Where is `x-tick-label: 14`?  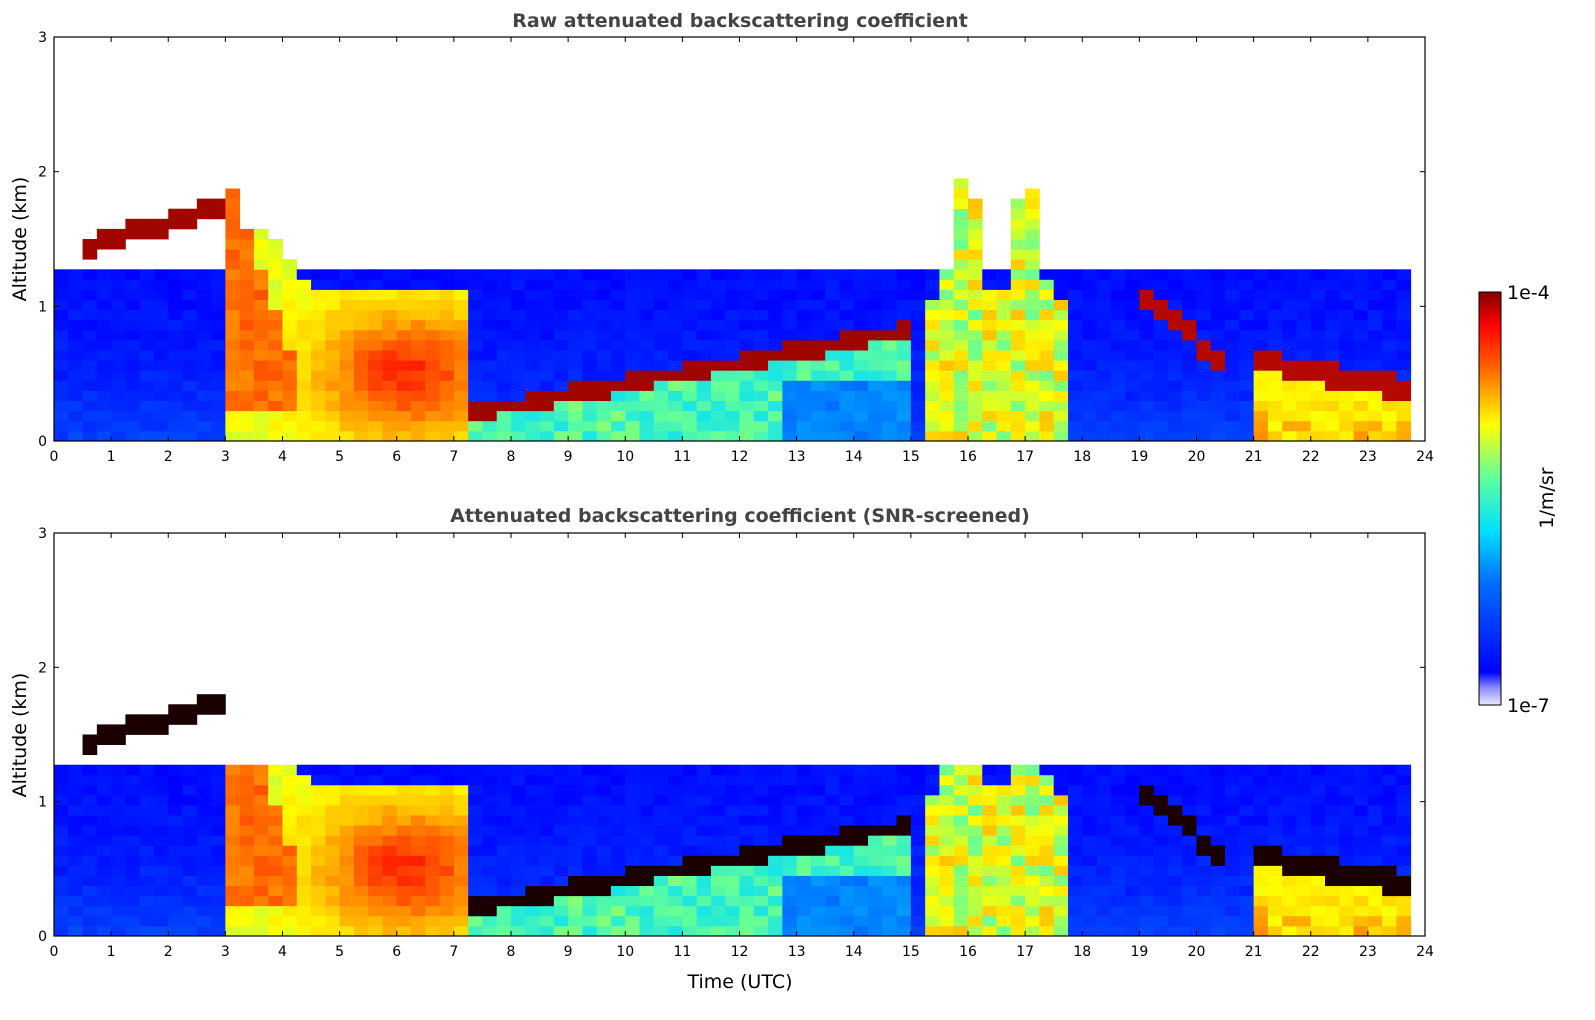
x-tick-label: 14 is located at coordinates (854, 457).